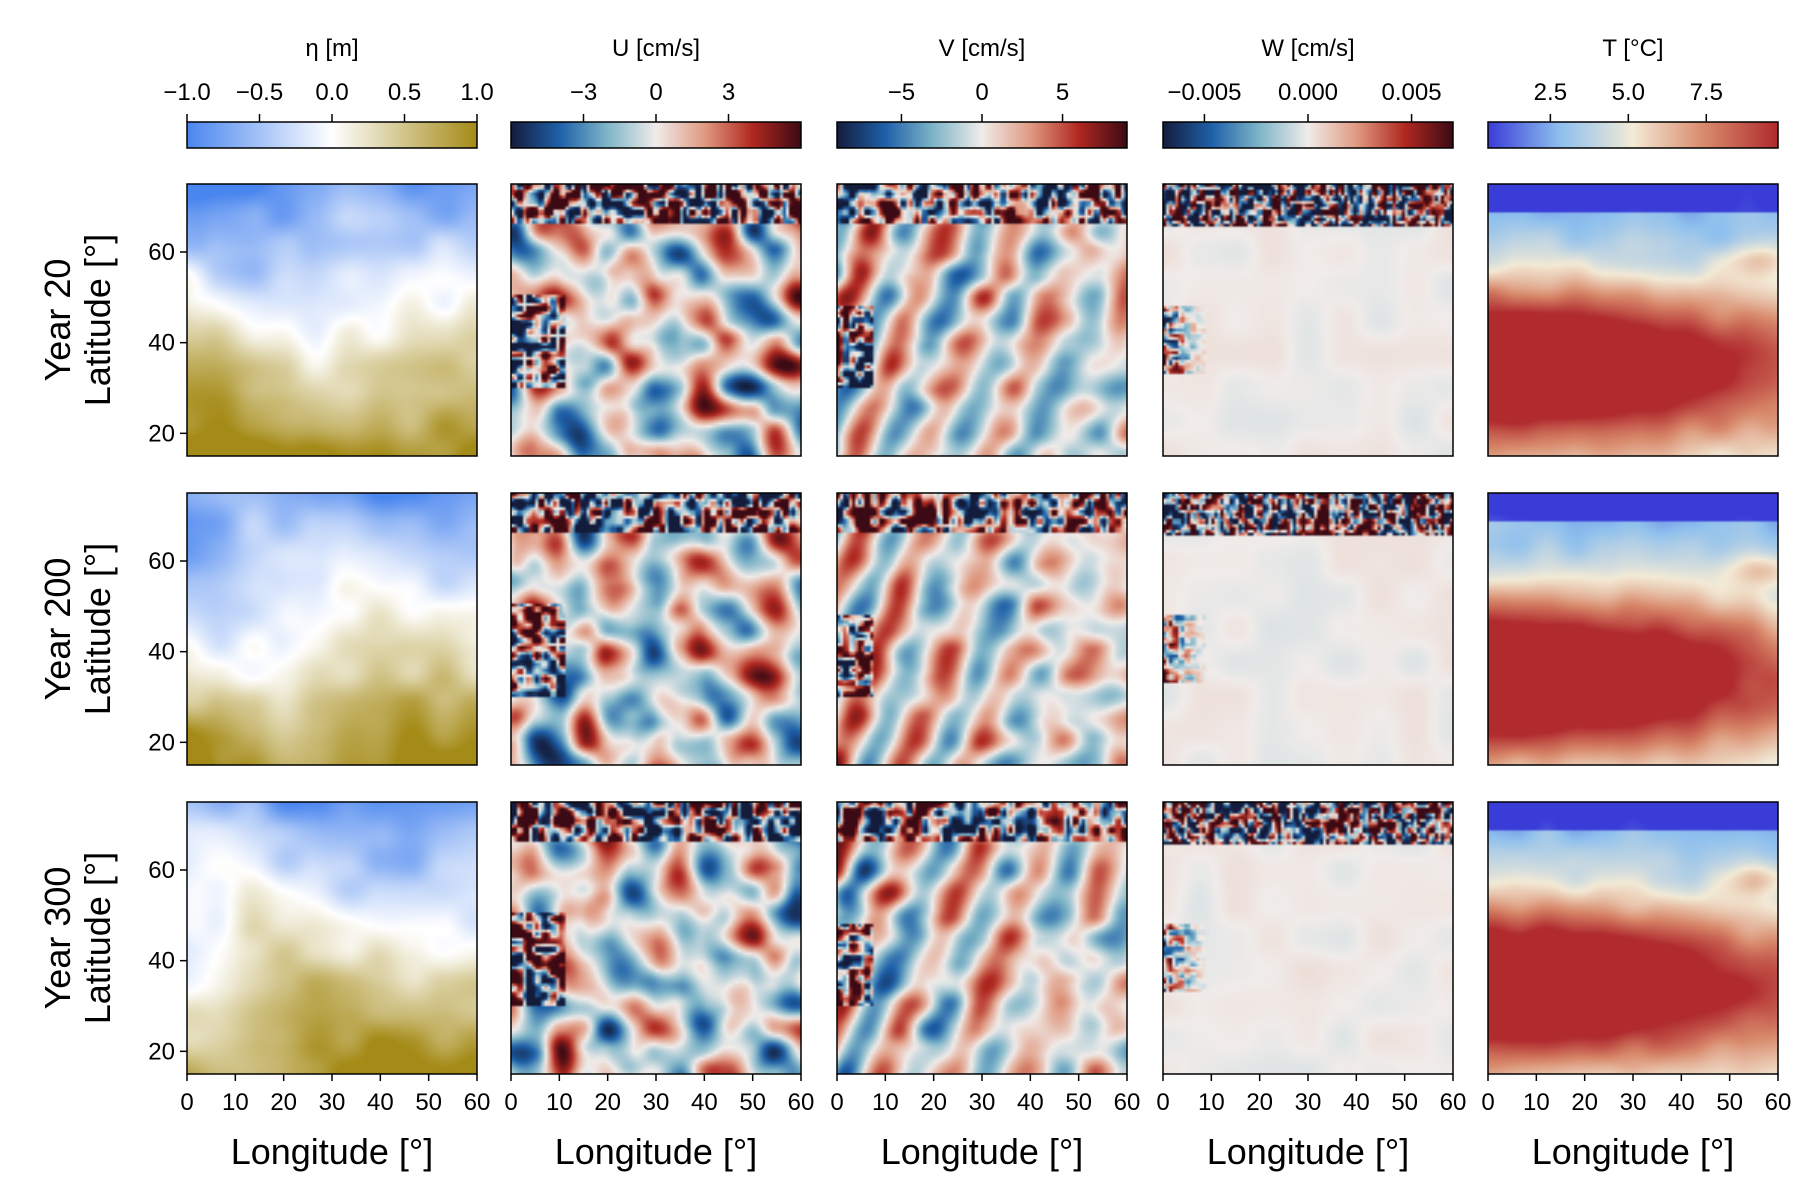 The width and height of the screenshot is (1800, 1200). I want to click on colorbar-tick-label: 0.005, so click(1412, 92).